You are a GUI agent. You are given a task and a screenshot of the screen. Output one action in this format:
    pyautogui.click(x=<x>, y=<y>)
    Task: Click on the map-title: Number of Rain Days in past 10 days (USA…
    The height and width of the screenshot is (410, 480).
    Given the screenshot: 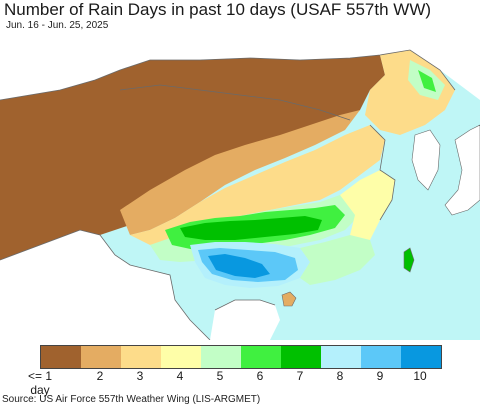 What is the action you would take?
    pyautogui.click(x=218, y=9)
    